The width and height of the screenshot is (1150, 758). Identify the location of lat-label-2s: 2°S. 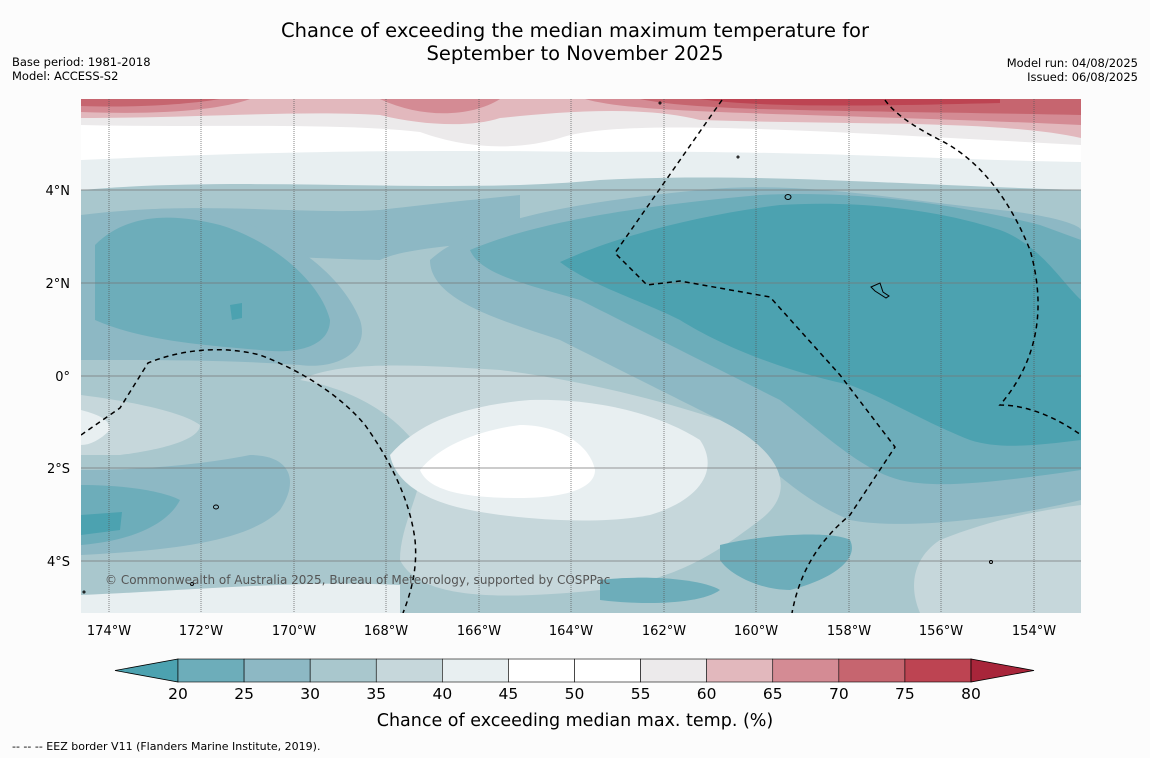
(58, 469).